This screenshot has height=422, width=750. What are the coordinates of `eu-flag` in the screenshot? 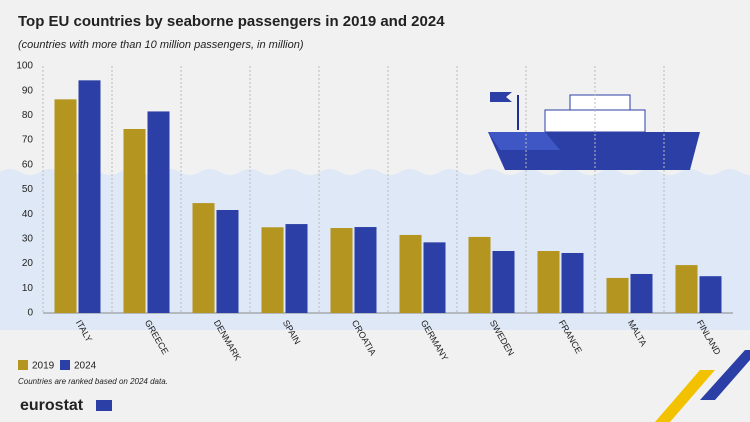 It's located at (104, 405).